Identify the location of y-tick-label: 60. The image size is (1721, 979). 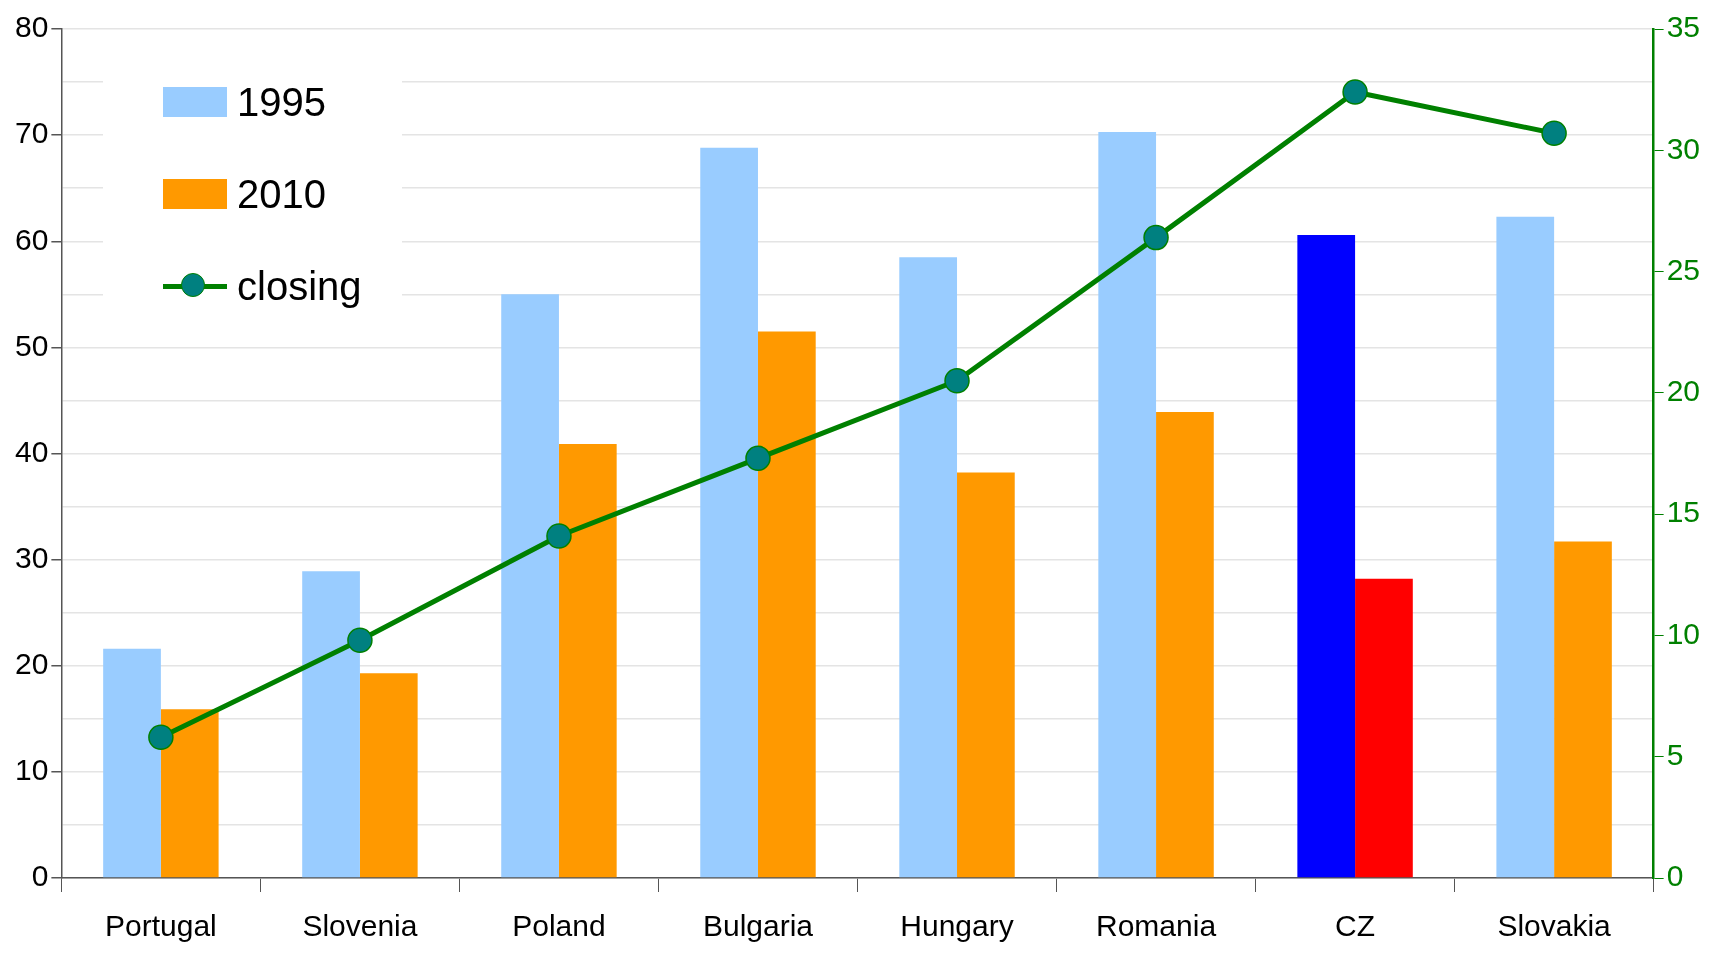
(31, 239).